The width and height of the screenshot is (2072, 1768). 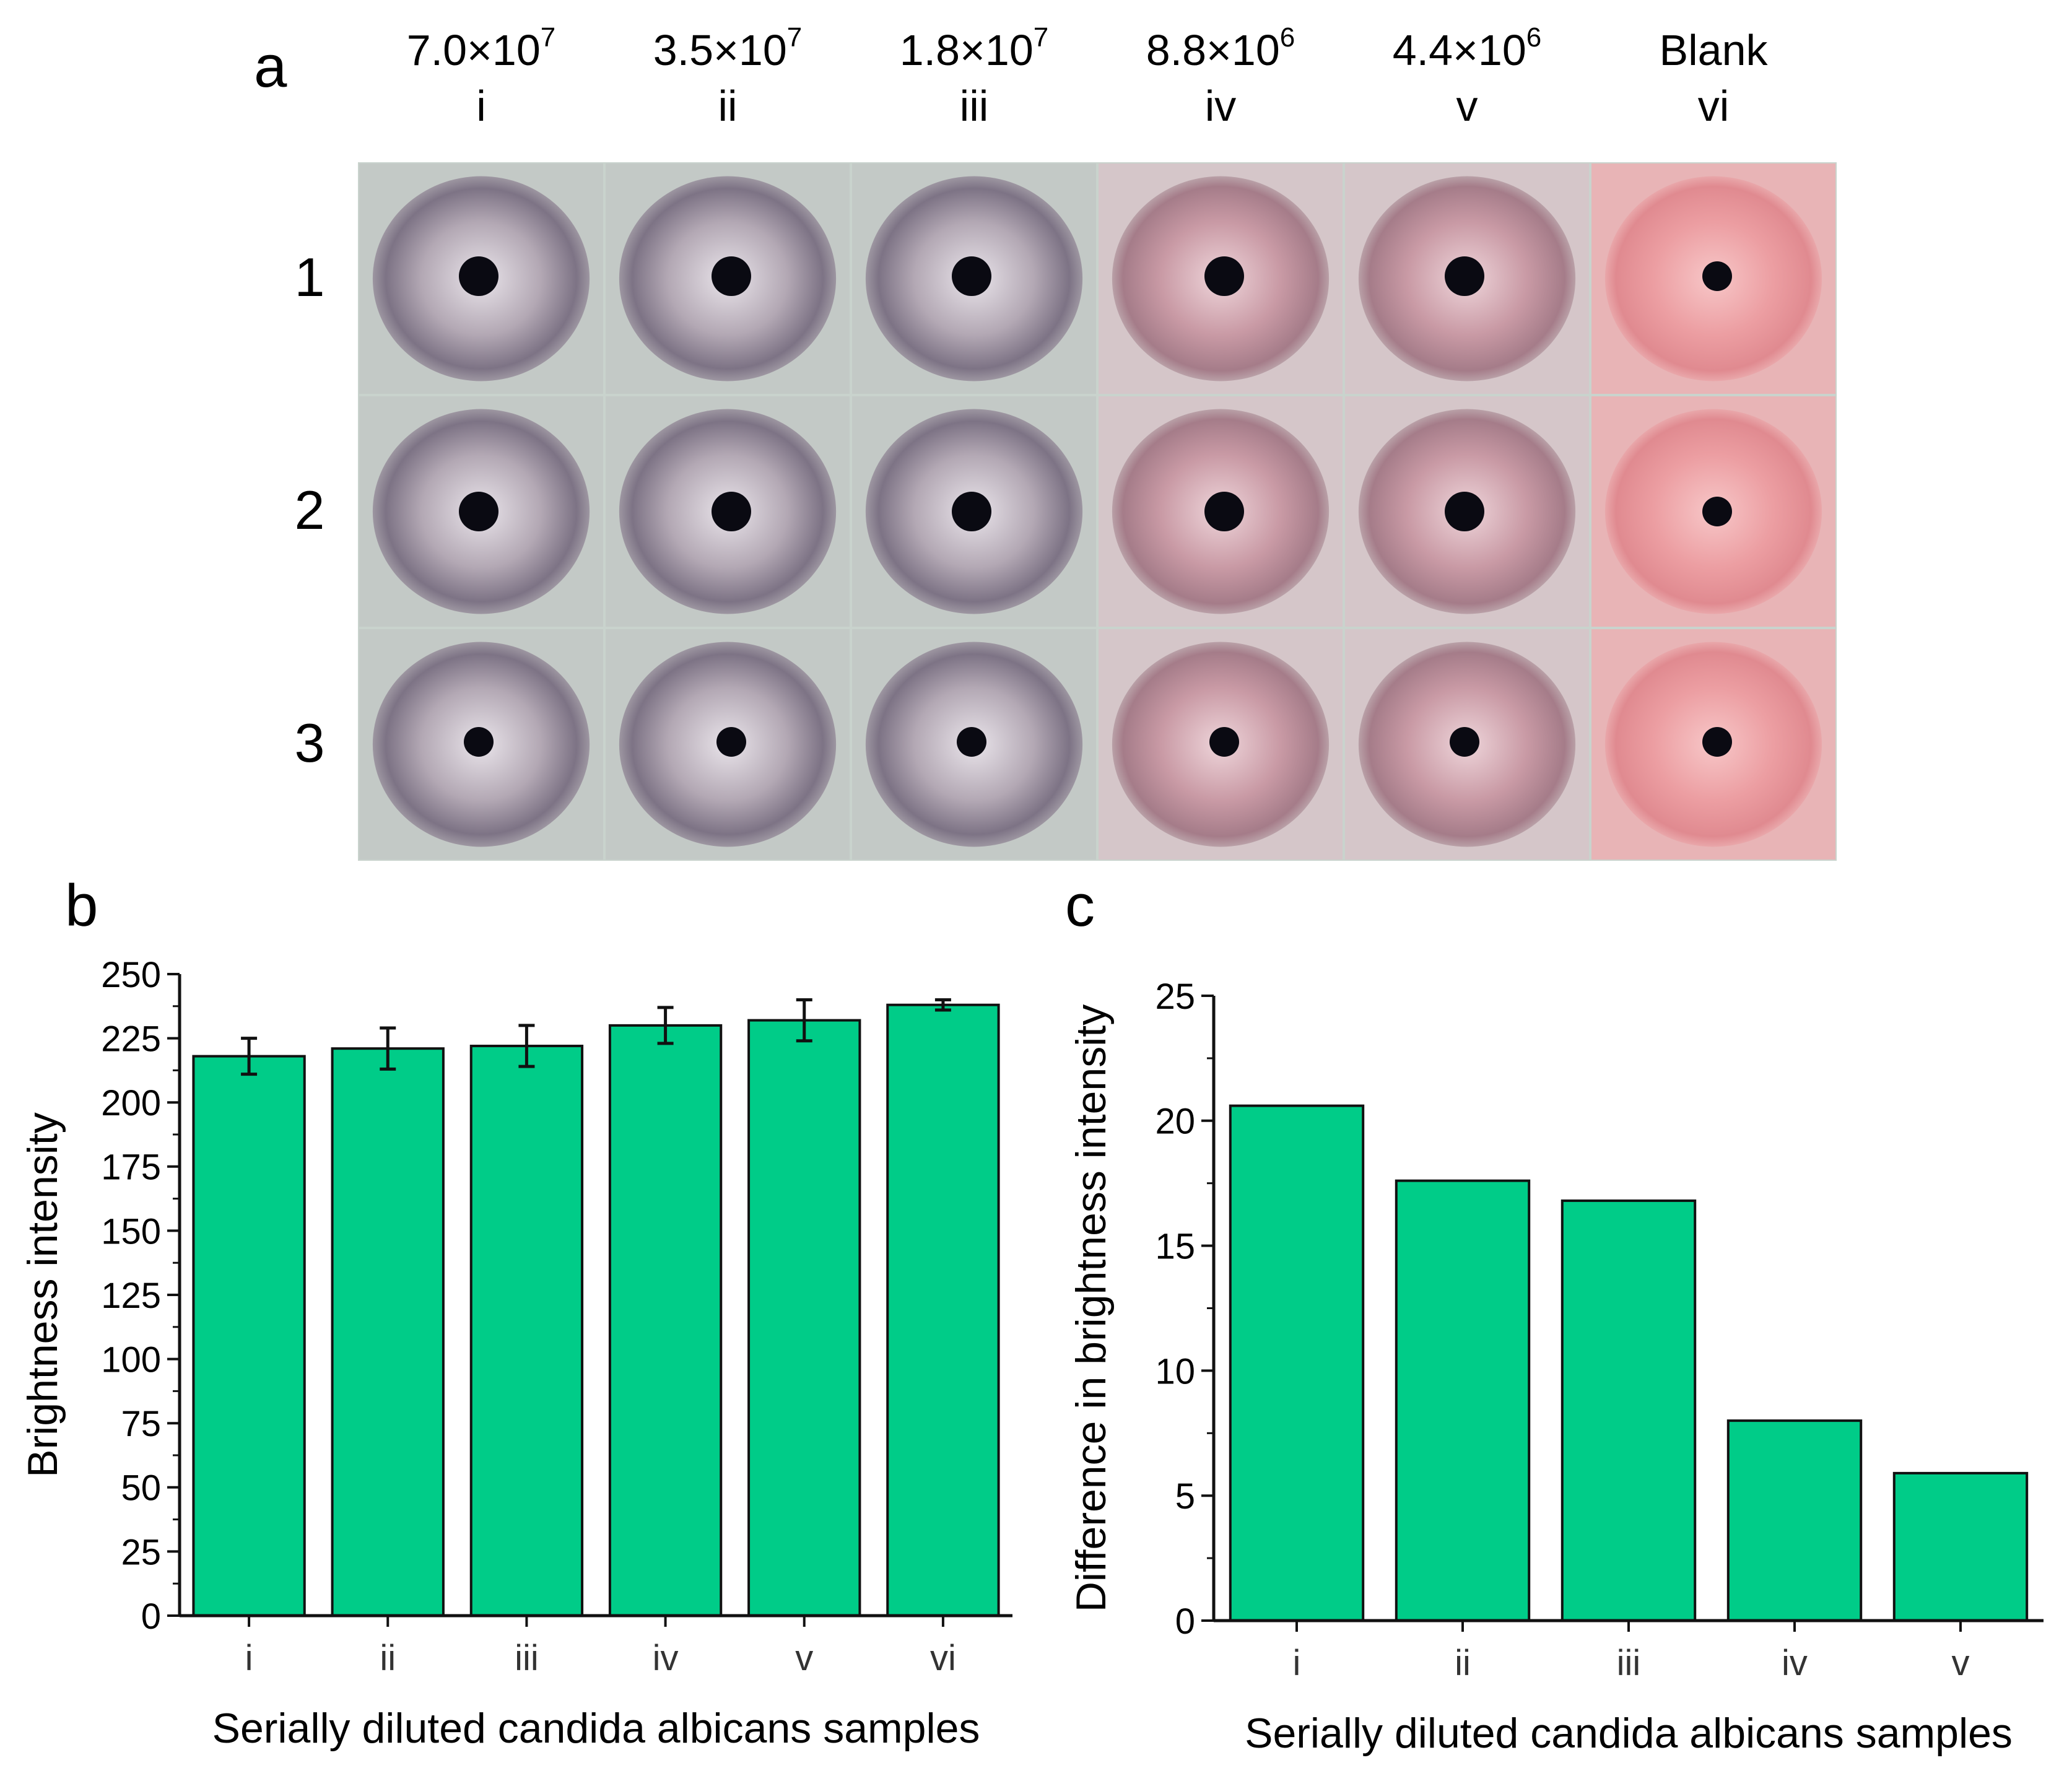 What do you see at coordinates (131, 1039) in the screenshot?
I see `y-tick-label: 225` at bounding box center [131, 1039].